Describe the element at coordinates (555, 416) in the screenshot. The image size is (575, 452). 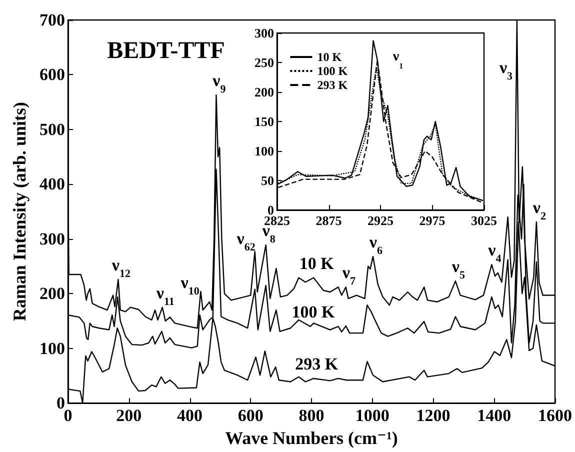
I see `x-tick-label: 1600` at that location.